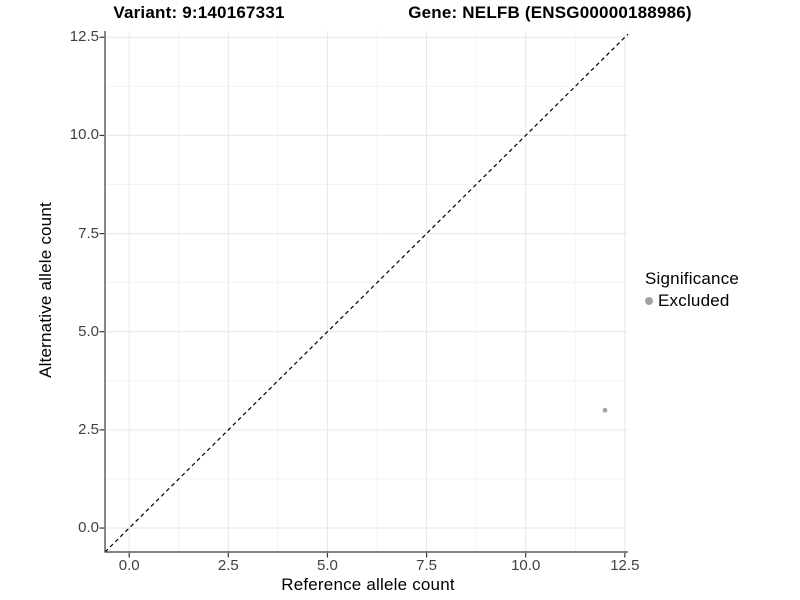 This screenshot has width=800, height=600. What do you see at coordinates (88, 331) in the screenshot?
I see `y-tick-label: 5.0` at bounding box center [88, 331].